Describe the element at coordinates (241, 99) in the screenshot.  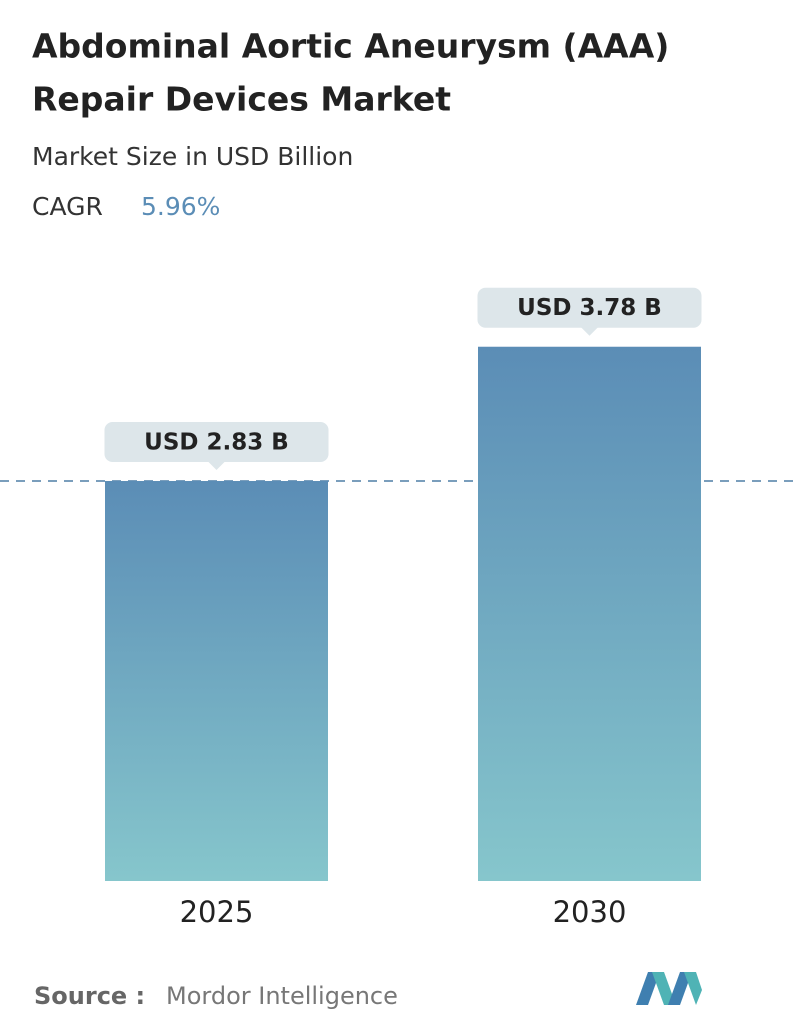
I see `chart-title: Repair Devices Market` at that location.